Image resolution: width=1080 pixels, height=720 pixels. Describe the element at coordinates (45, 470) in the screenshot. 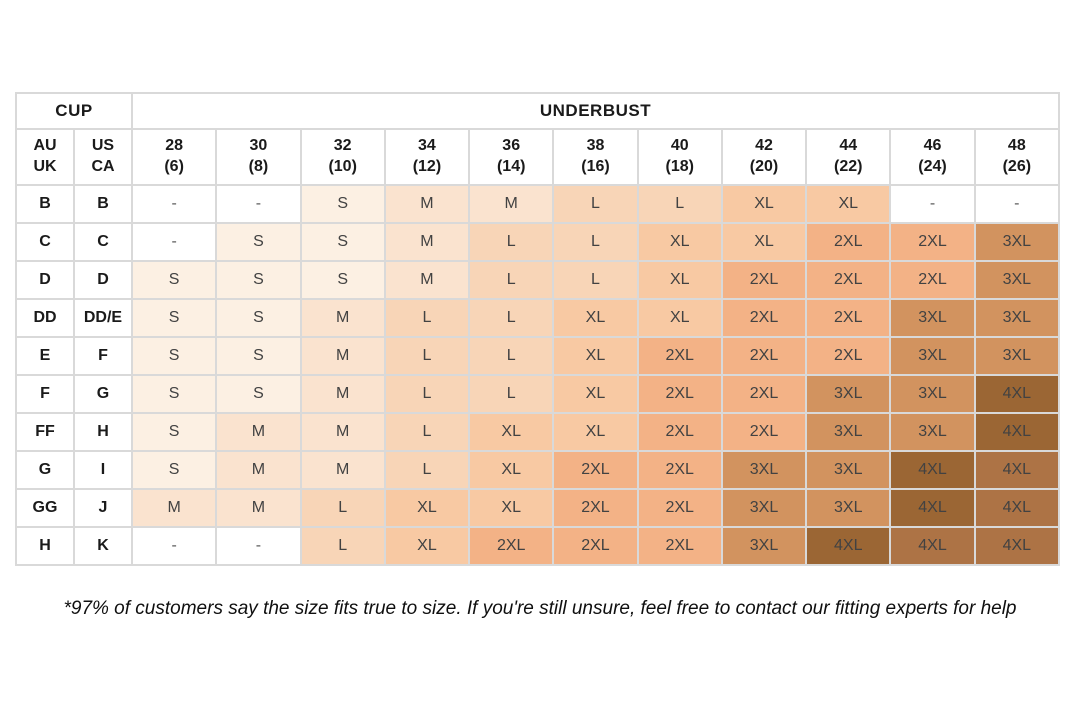

I see `cup-cell-au-uk: G` at that location.